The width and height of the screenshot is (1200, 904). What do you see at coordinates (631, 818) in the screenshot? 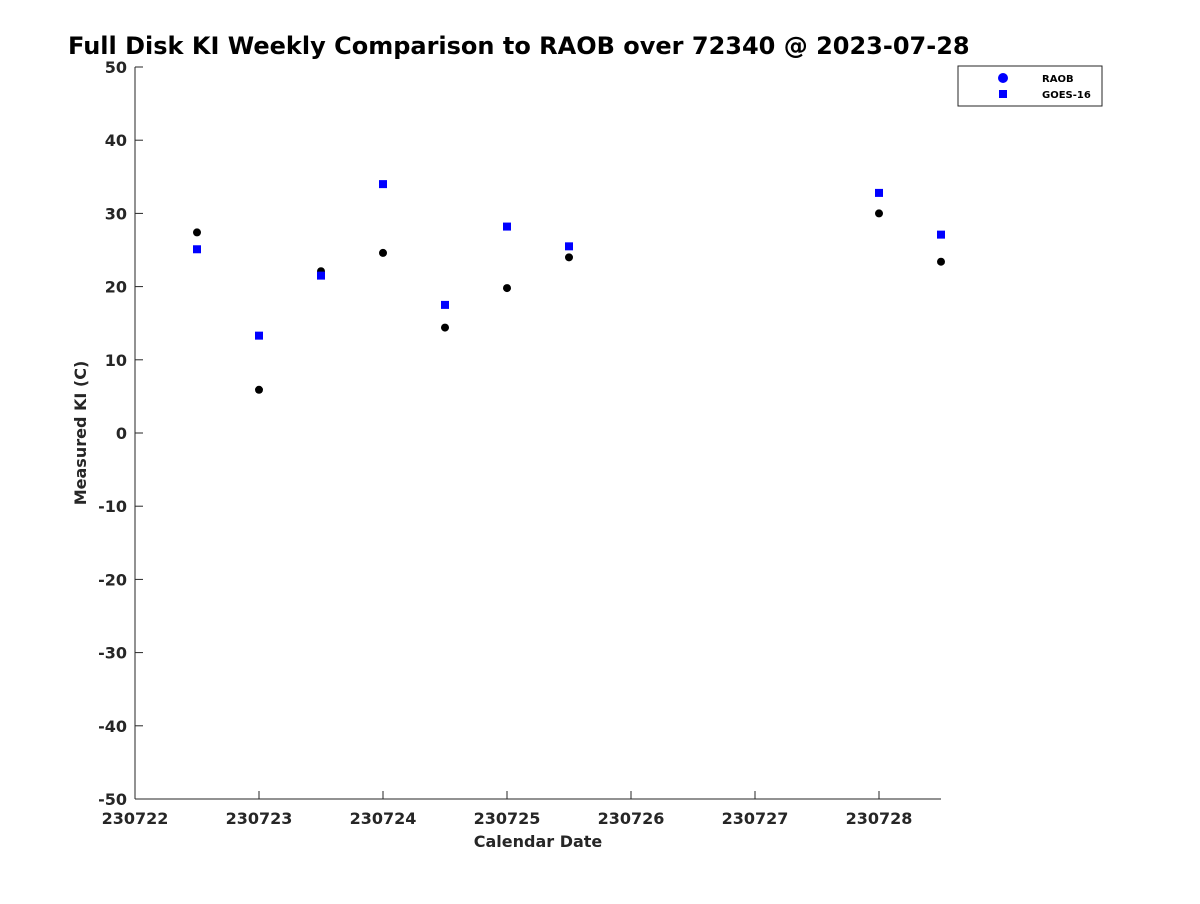
I see `x-tick-label: 230726` at bounding box center [631, 818].